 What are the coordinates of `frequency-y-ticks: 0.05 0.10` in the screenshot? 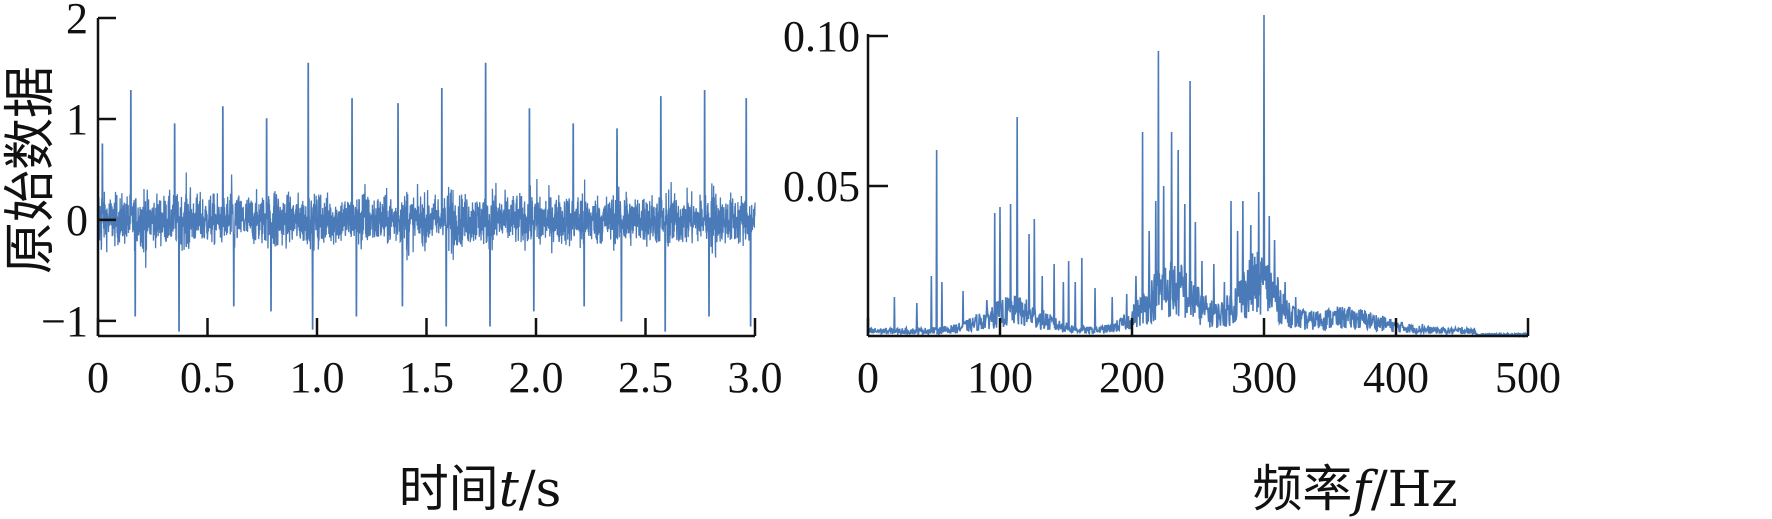 It's located at (835, 111).